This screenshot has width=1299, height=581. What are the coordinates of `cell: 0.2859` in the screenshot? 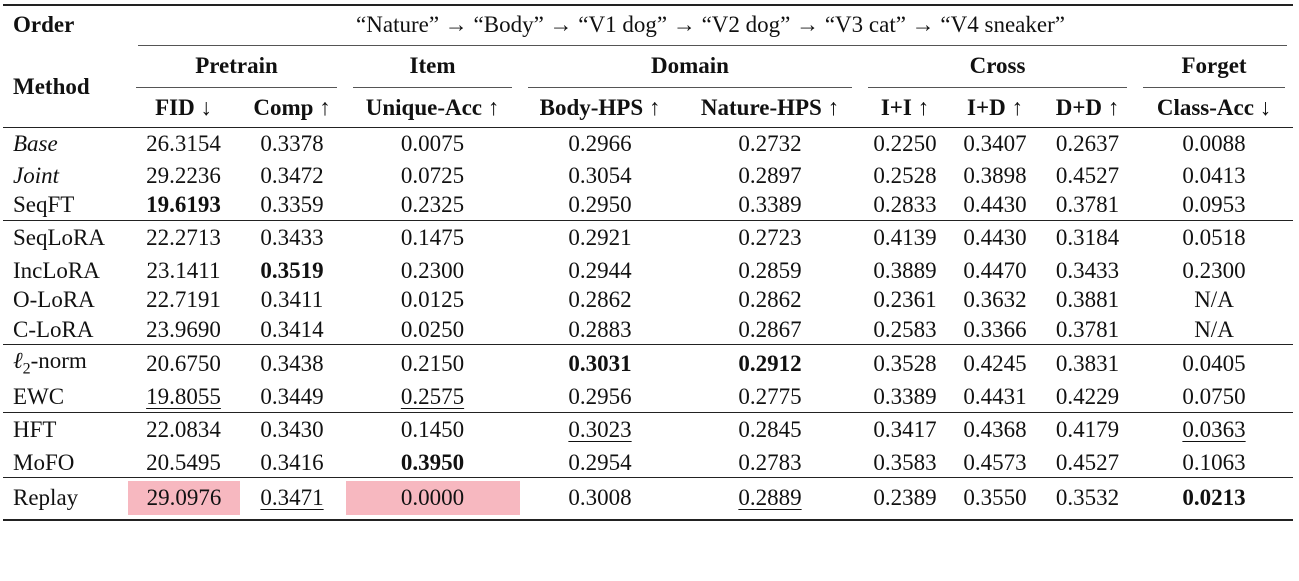 It's located at (770, 270).